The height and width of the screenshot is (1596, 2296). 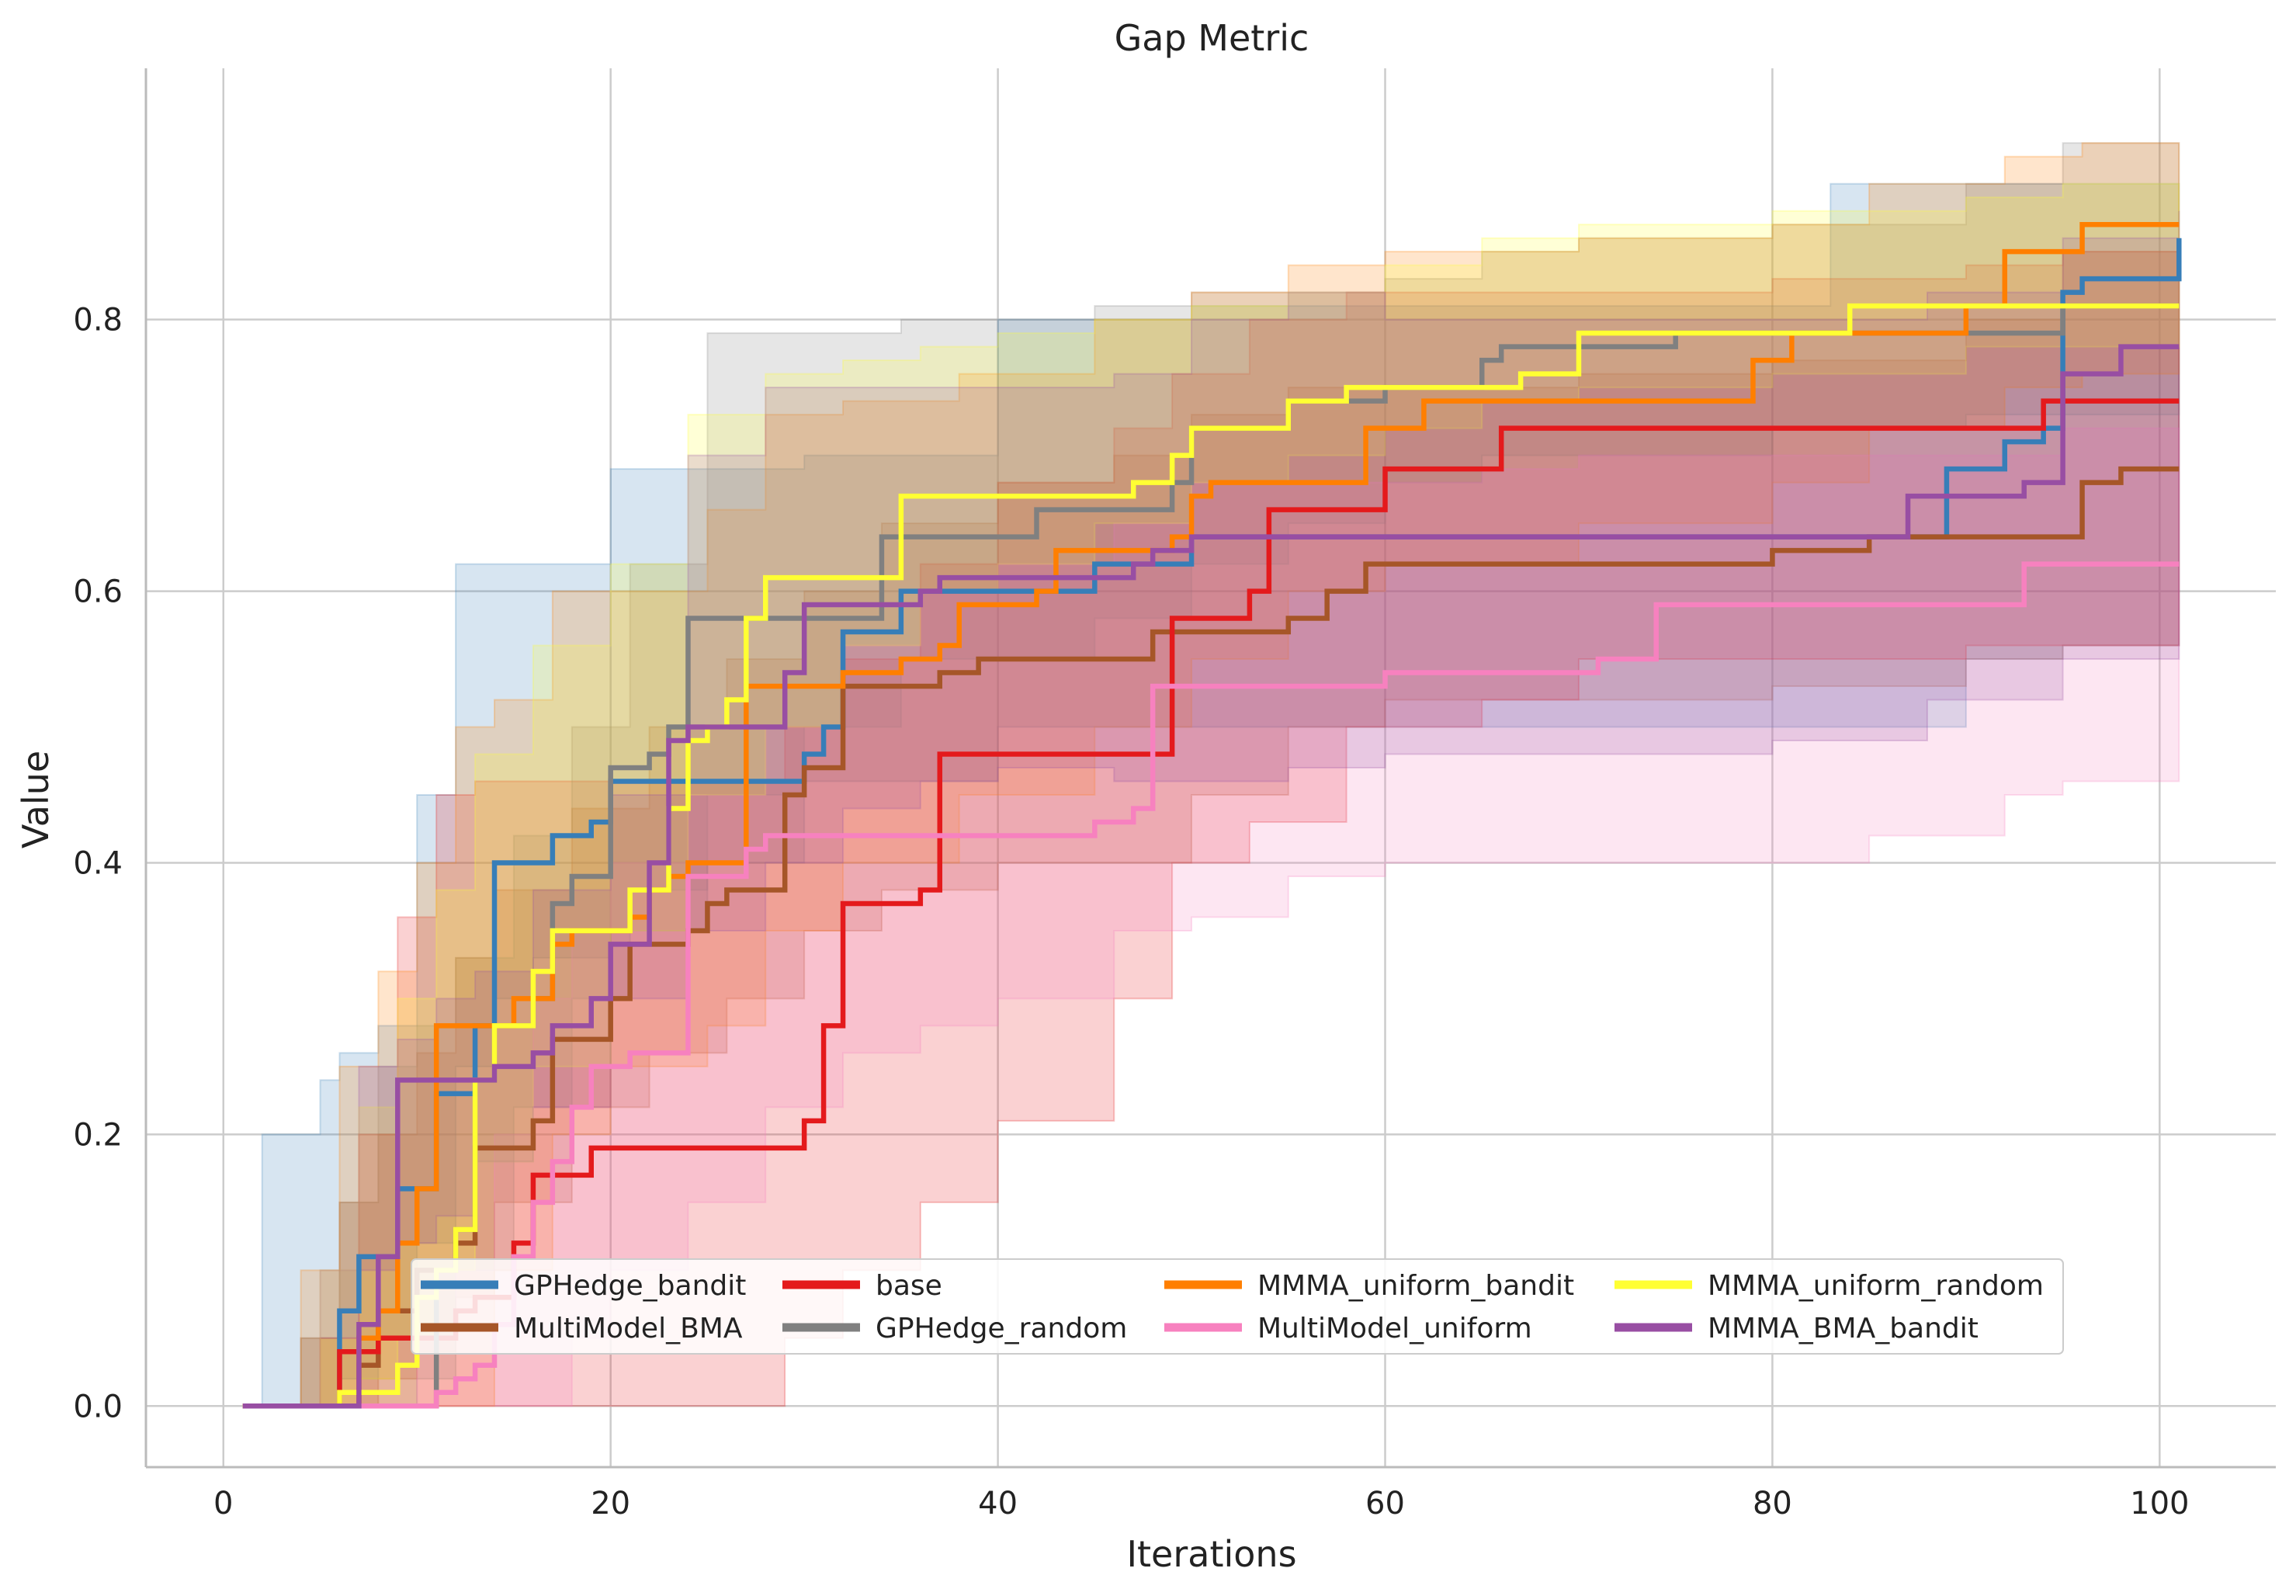 I want to click on legend-label-multimodel-bma: MultiModel_BMA, so click(x=628, y=1328).